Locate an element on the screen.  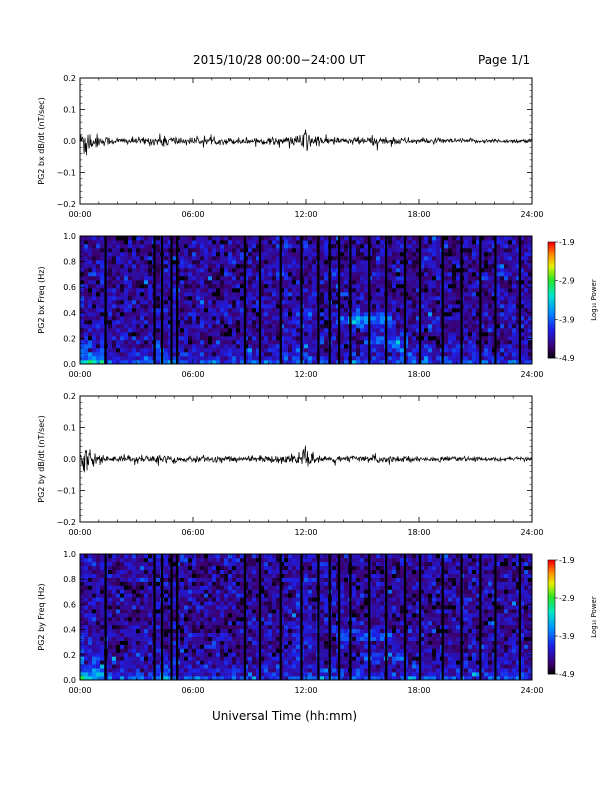
bx-freq-colorbar-segment is located at coordinates (551, 343).